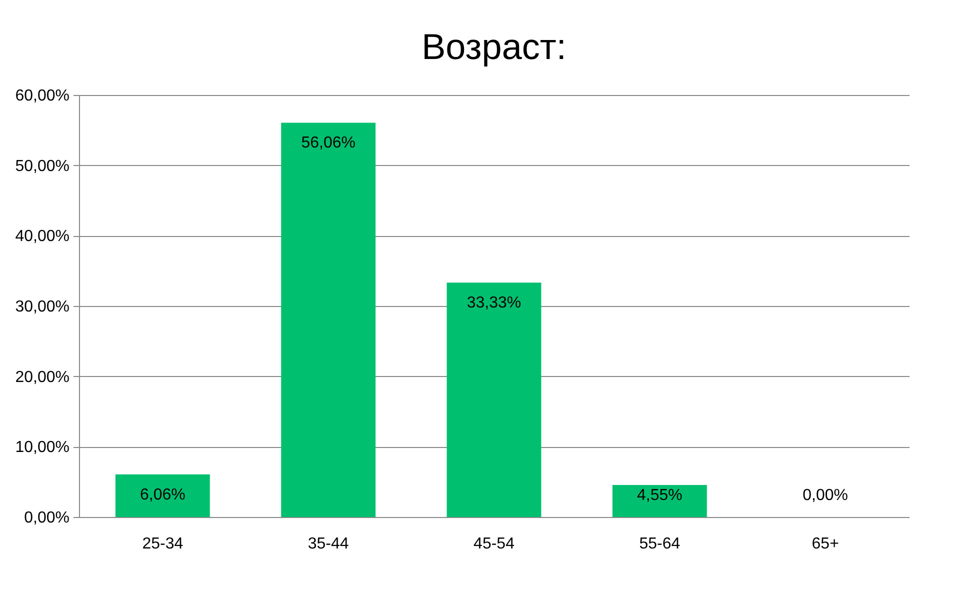  Describe the element at coordinates (42, 307) in the screenshot. I see `y-tick-label: 30,00%` at that location.